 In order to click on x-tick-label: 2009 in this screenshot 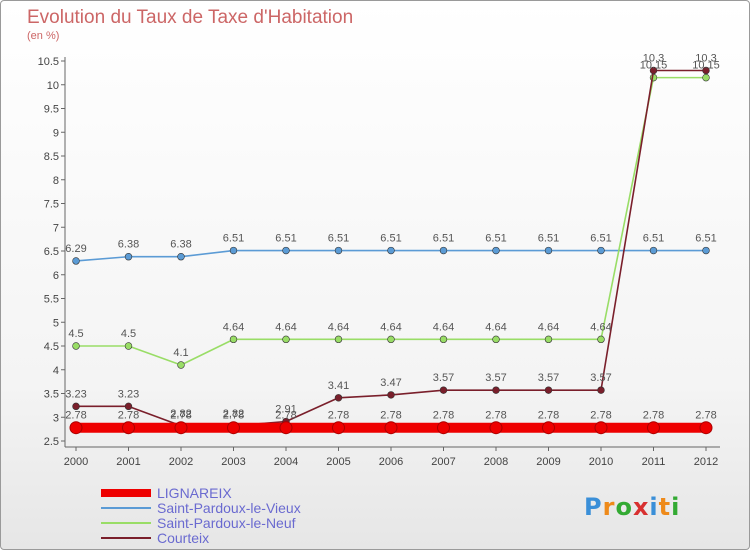, I will do `click(548, 462)`.